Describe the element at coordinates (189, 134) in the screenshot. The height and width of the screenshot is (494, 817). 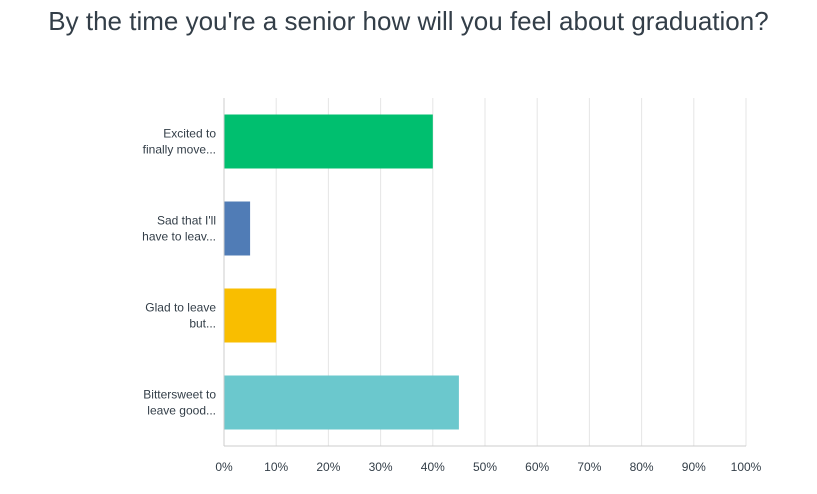
I see `category-label: Excited to` at that location.